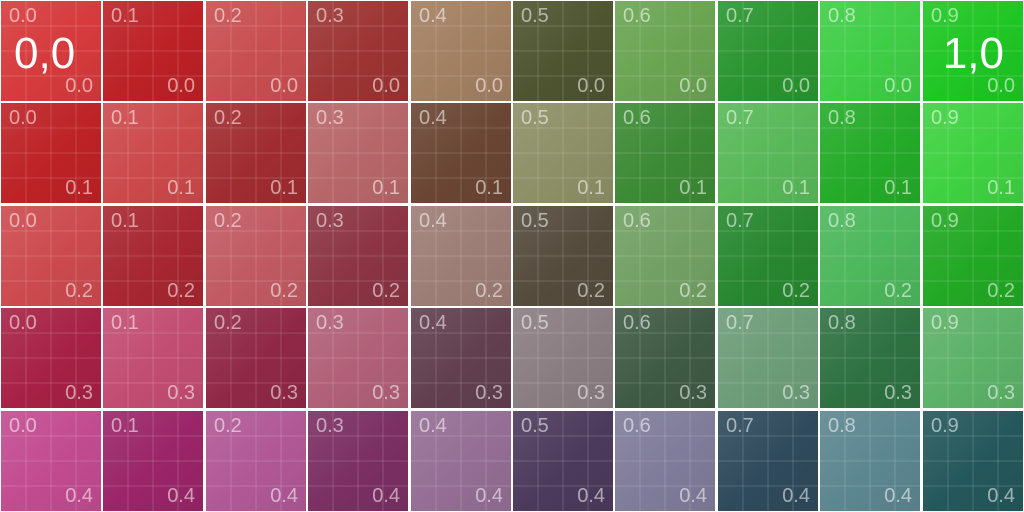 The image size is (1024, 512). I want to click on origin-corner-label: 0,0, so click(45, 53).